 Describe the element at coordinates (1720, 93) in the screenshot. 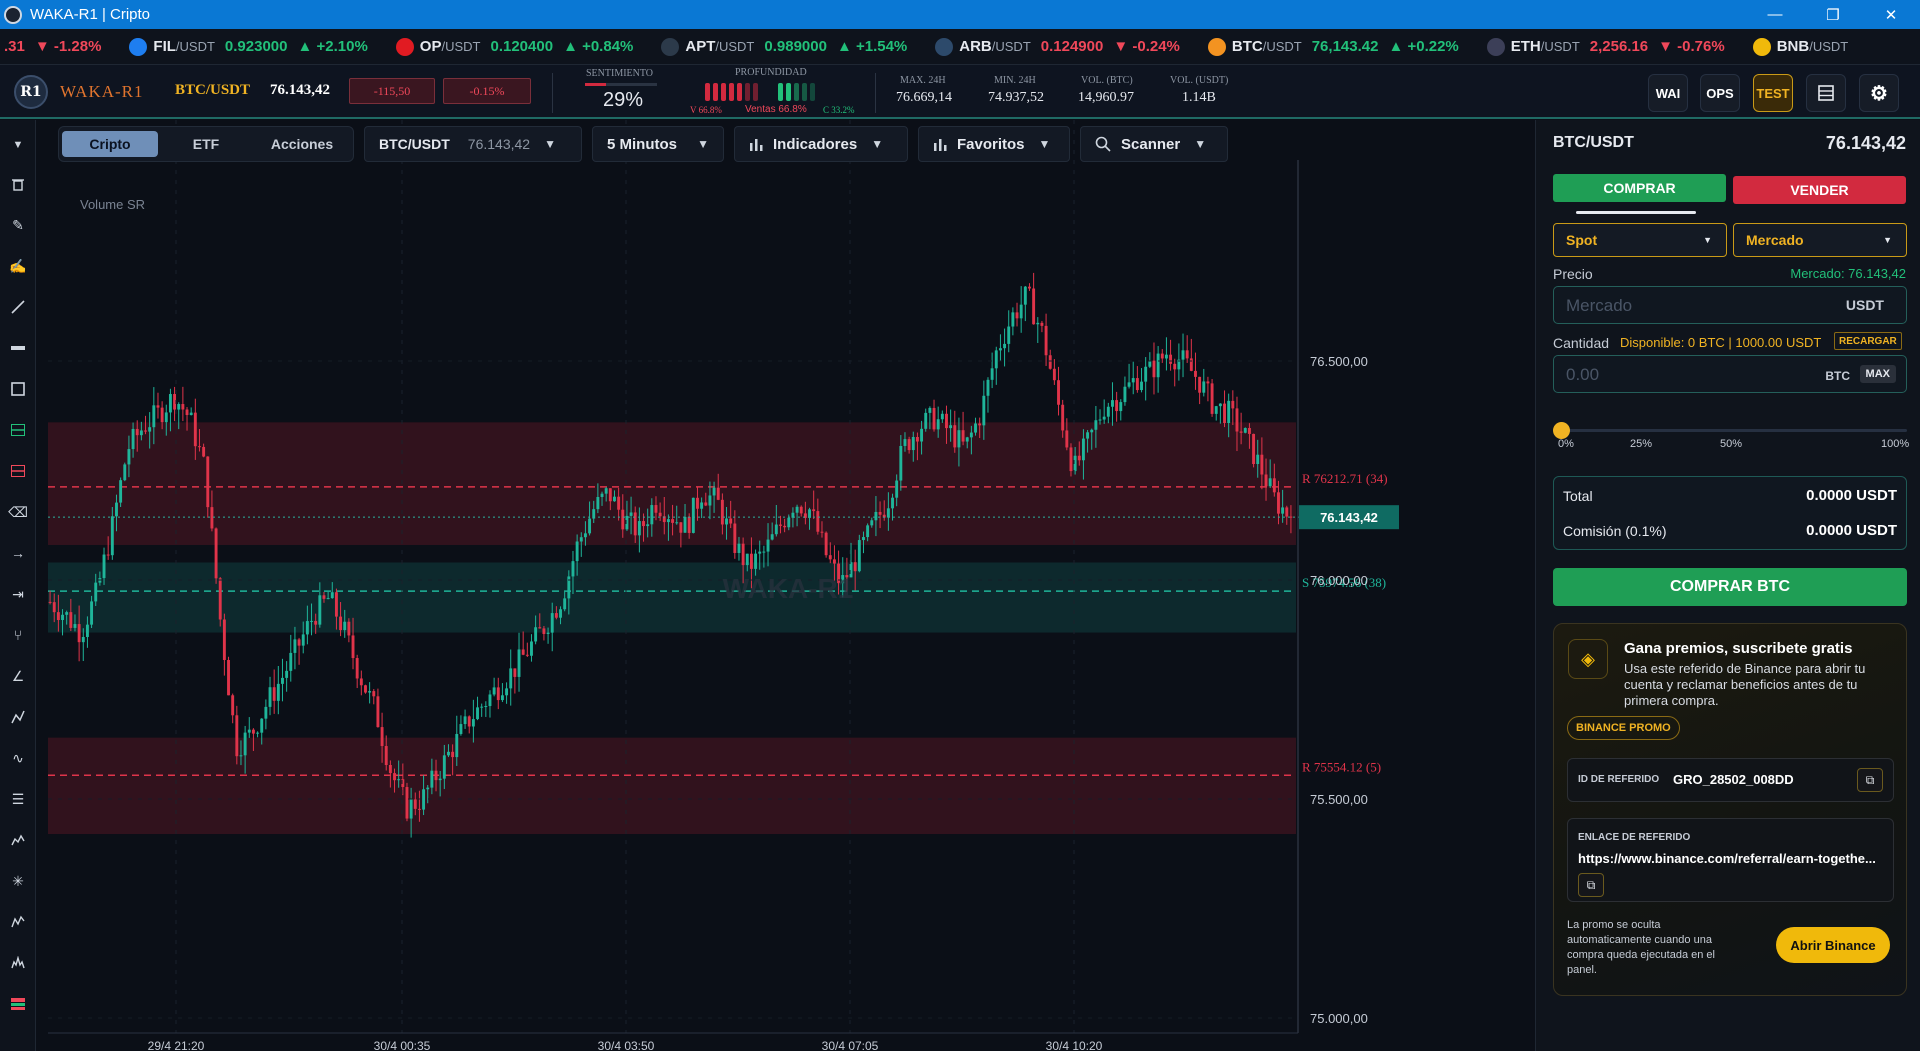

I see `ops-button: OPS` at that location.